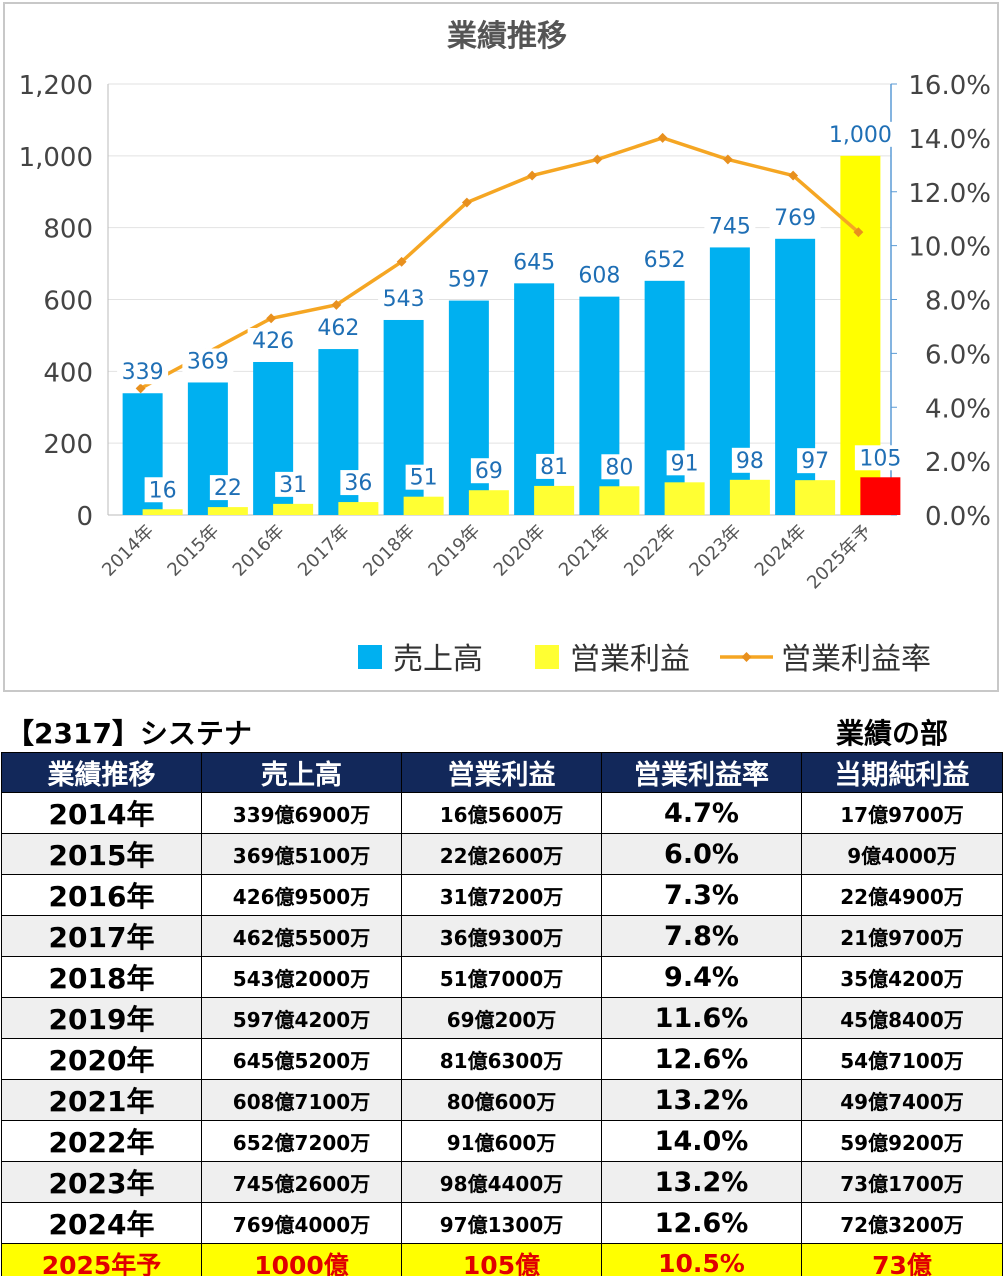 The height and width of the screenshot is (1276, 1003). Describe the element at coordinates (781, 551) in the screenshot. I see `x-tick-label: 2024年` at that location.